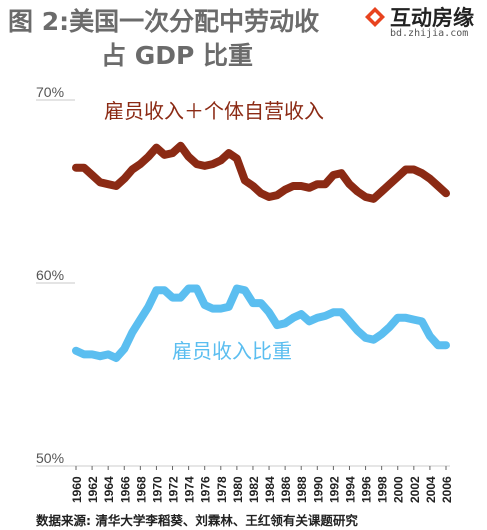 This screenshot has height=530, width=487. Describe the element at coordinates (190, 489) in the screenshot. I see `x-tick-label: 1974` at that location.